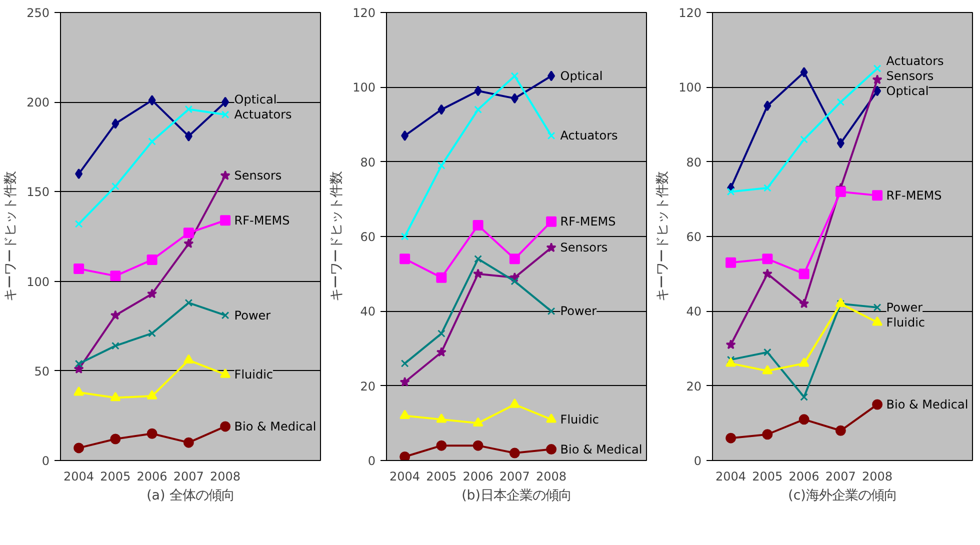 This screenshot has width=980, height=545. What do you see at coordinates (842, 496) in the screenshot?
I see `x-axis-title: (c)海外企業の傾向` at bounding box center [842, 496].